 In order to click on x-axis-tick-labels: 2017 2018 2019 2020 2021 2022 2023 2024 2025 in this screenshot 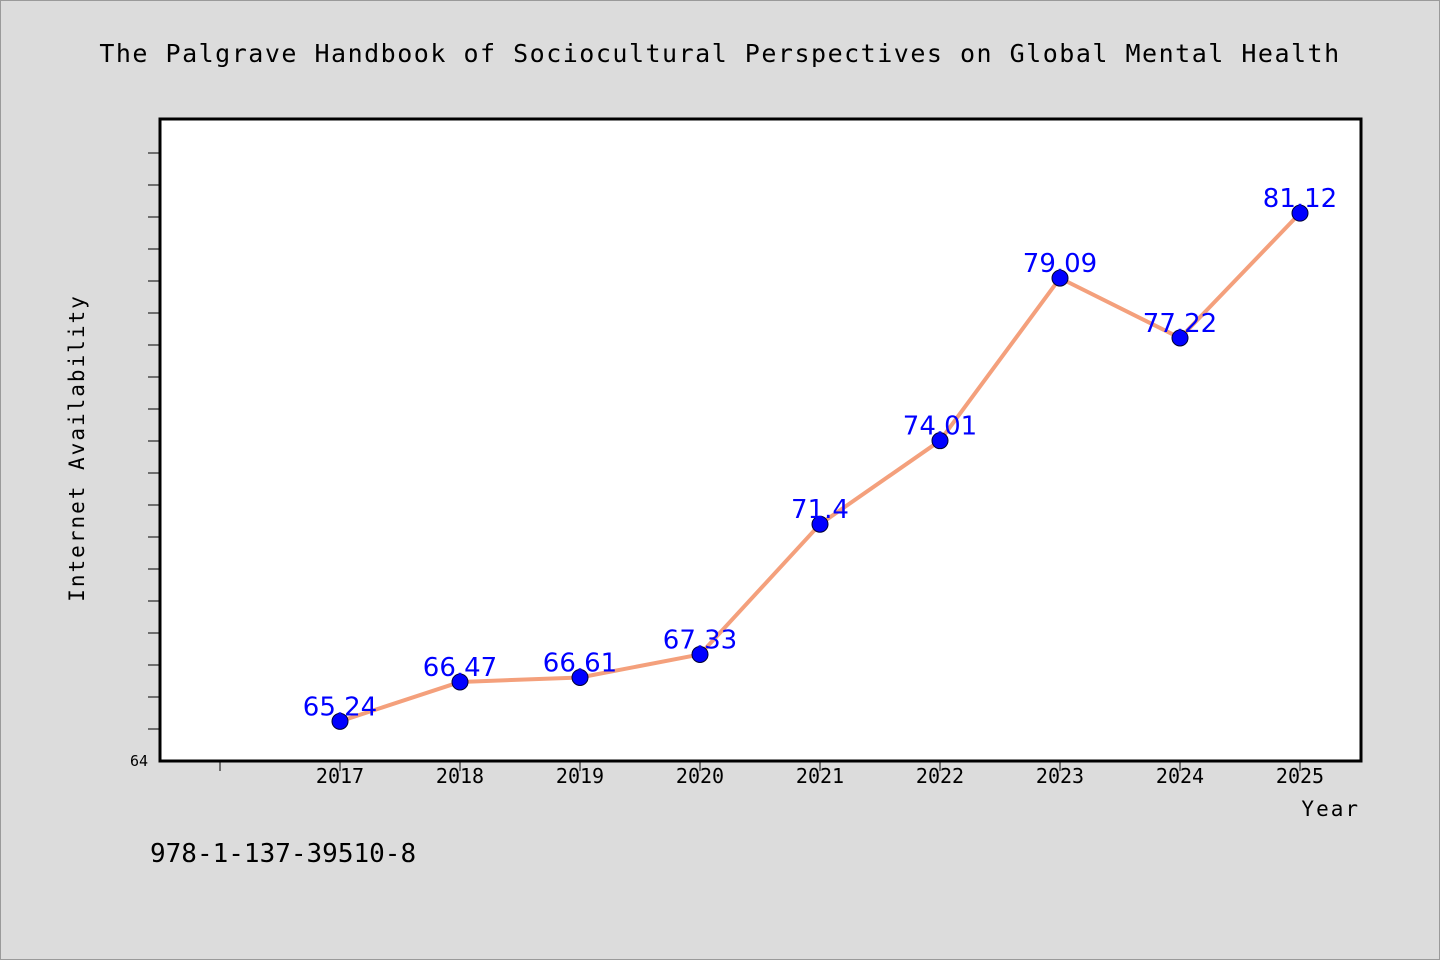, I will do `click(820, 776)`.